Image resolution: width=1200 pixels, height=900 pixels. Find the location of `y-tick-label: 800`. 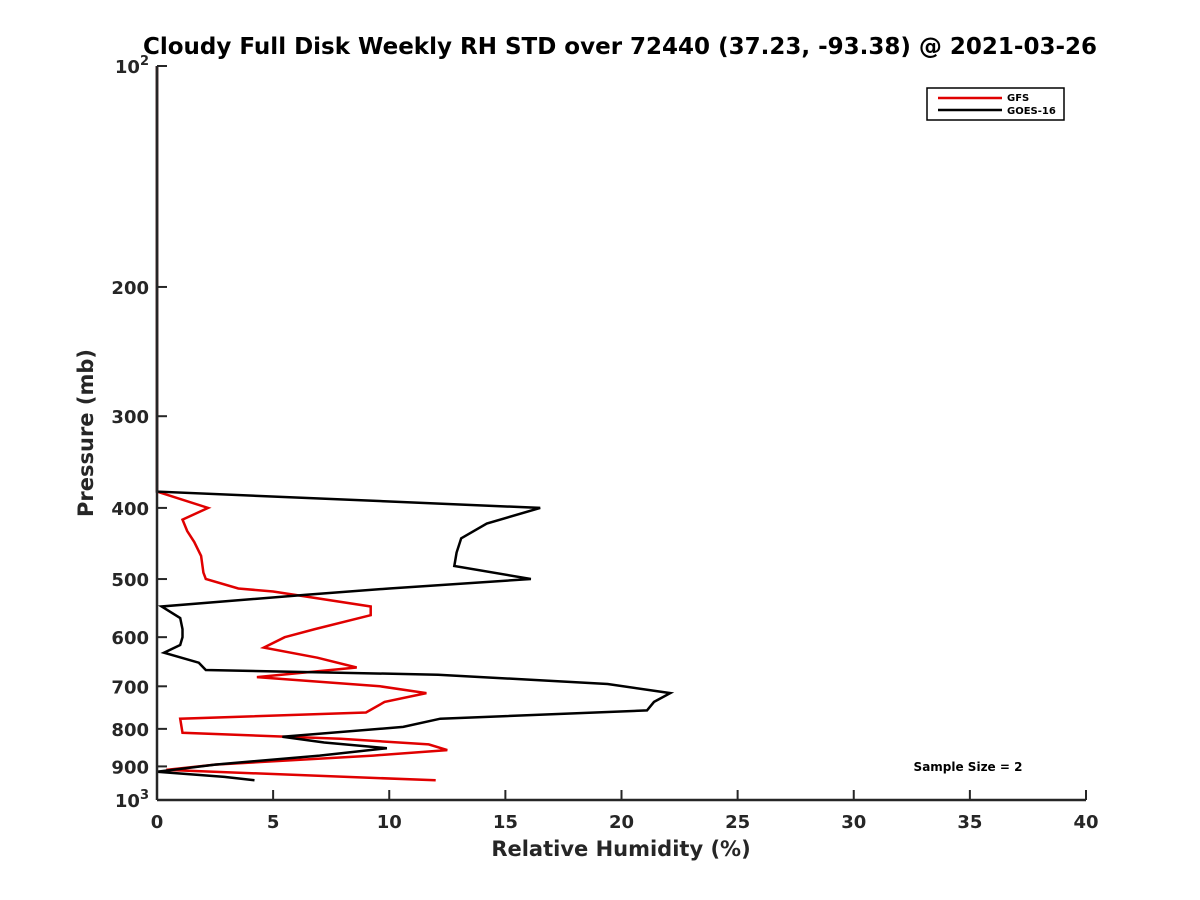

y-tick-label: 800 is located at coordinates (130, 730).